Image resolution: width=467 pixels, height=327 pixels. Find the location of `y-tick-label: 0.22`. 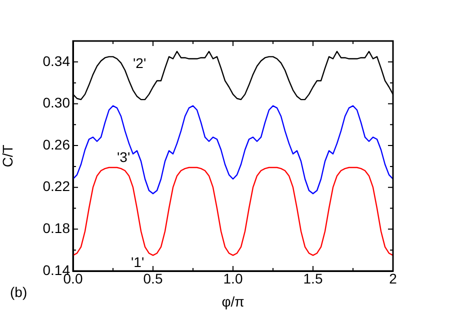

y-tick-label: 0.22 is located at coordinates (56, 186).